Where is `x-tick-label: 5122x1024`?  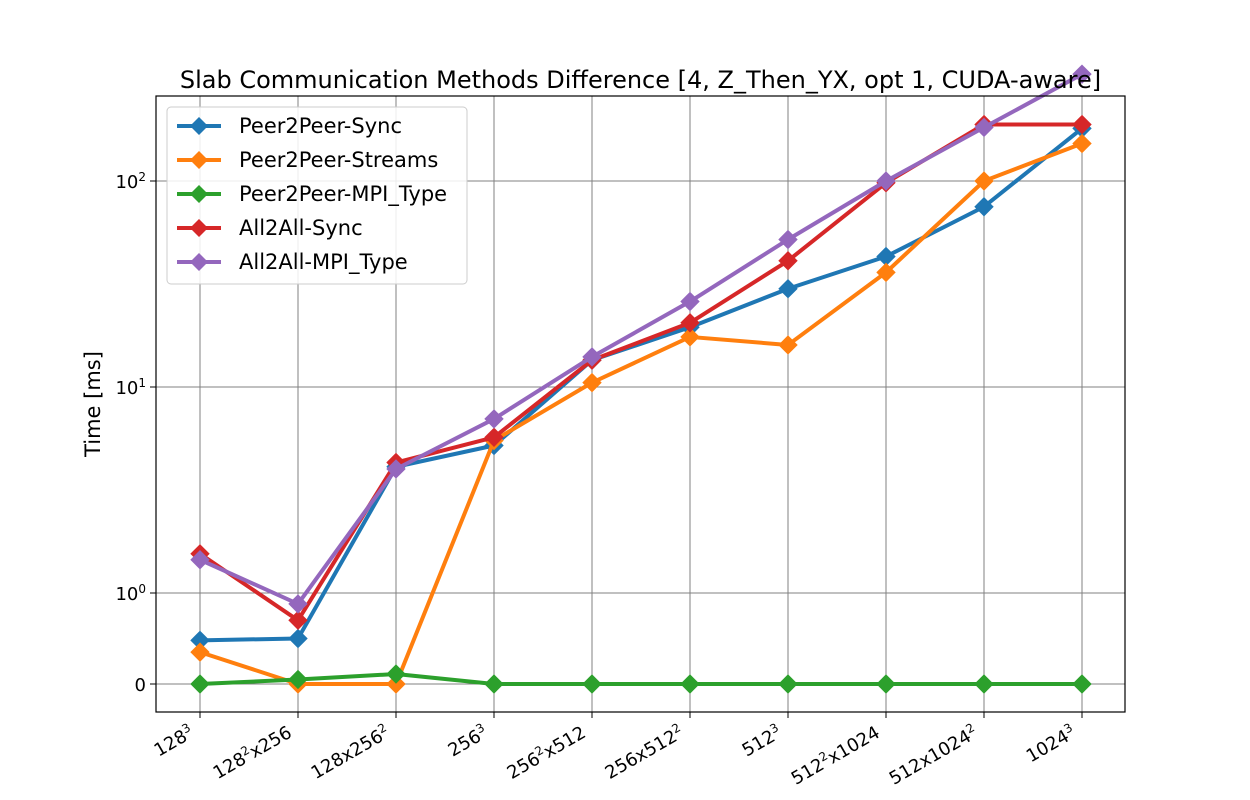
x-tick-label: 5122x1024 is located at coordinates (835, 754).